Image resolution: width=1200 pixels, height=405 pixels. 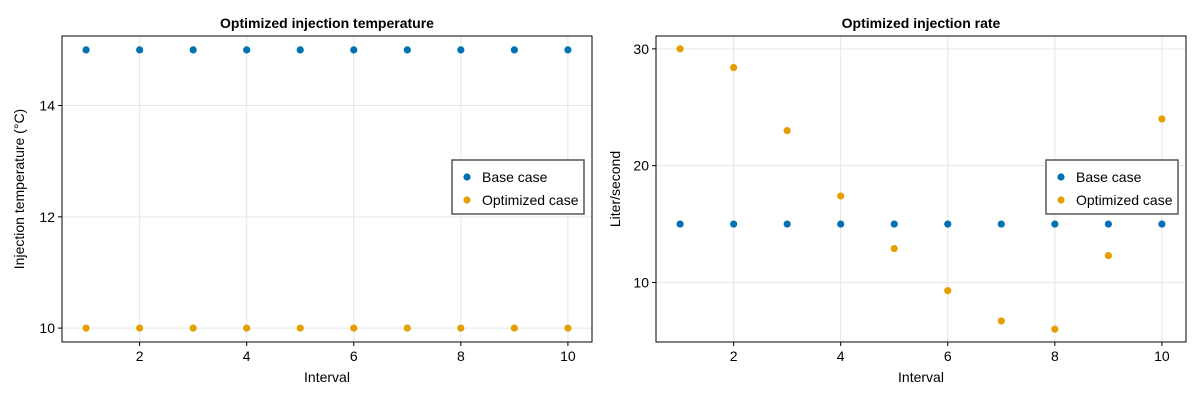 I want to click on y-tick-label: 20, so click(x=641, y=166).